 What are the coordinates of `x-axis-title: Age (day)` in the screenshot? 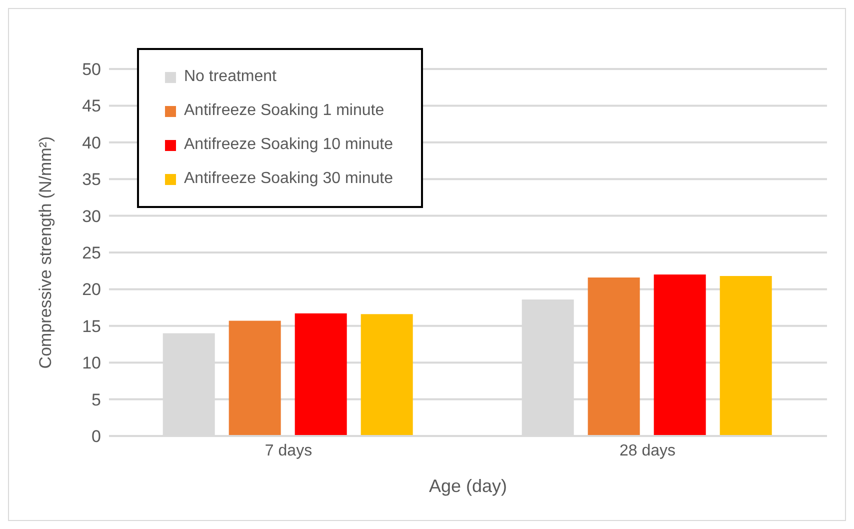 It's located at (468, 486).